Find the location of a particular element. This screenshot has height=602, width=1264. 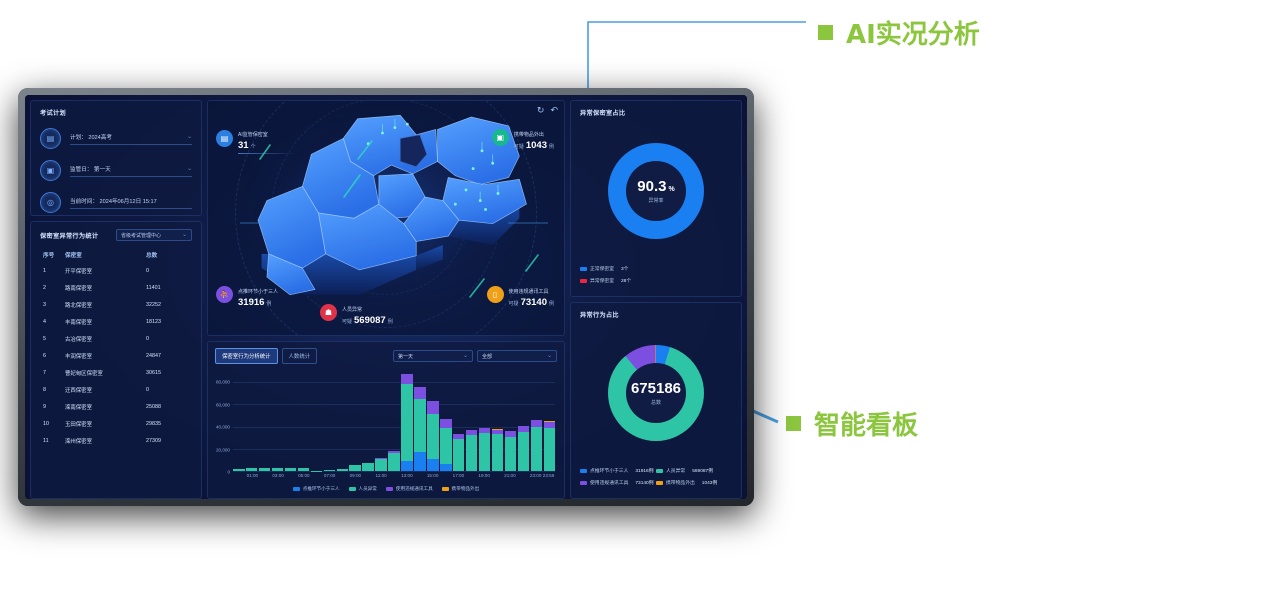

kpi-illegal-comm-tool: ▯ 使用违规通讯工具 可疑 73140 例 is located at coordinates (520, 294).